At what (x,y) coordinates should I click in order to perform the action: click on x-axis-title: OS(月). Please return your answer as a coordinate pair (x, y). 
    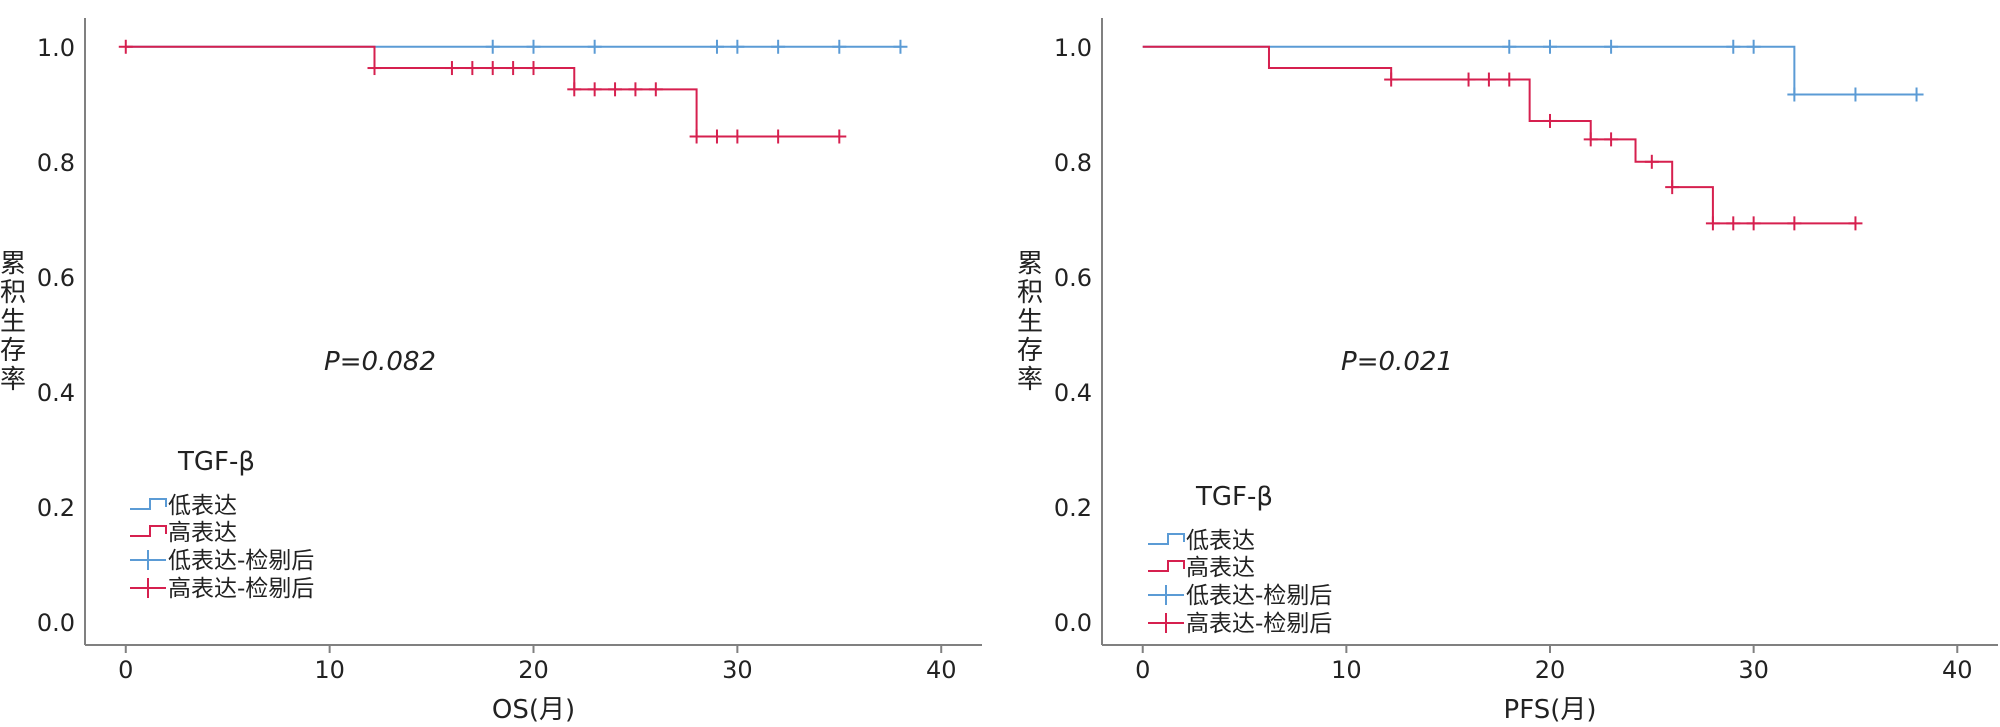
    Looking at the image, I should click on (533, 710).